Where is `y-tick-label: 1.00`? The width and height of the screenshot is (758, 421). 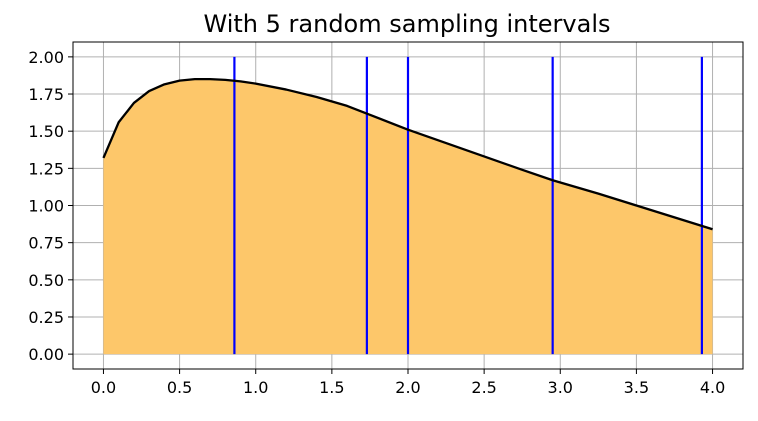 y-tick-label: 1.00 is located at coordinates (46, 206).